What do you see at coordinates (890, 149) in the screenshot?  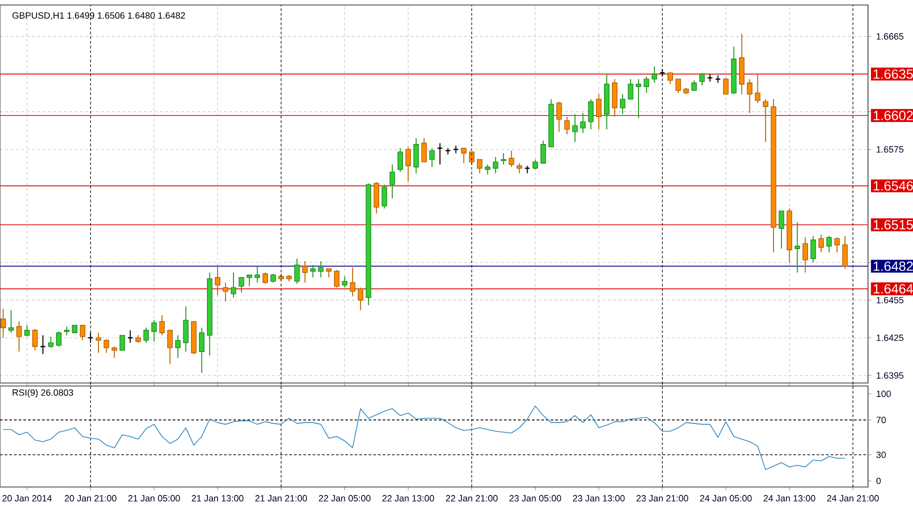 I see `y-tick-label: 1.6575` at bounding box center [890, 149].